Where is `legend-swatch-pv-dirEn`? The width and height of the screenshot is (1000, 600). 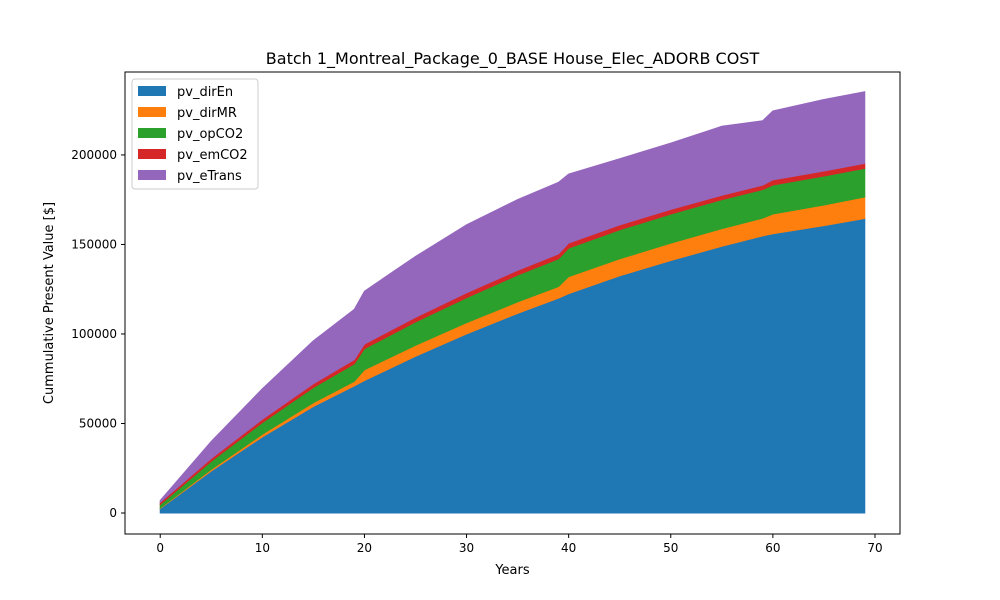 legend-swatch-pv-dirEn is located at coordinates (152, 91).